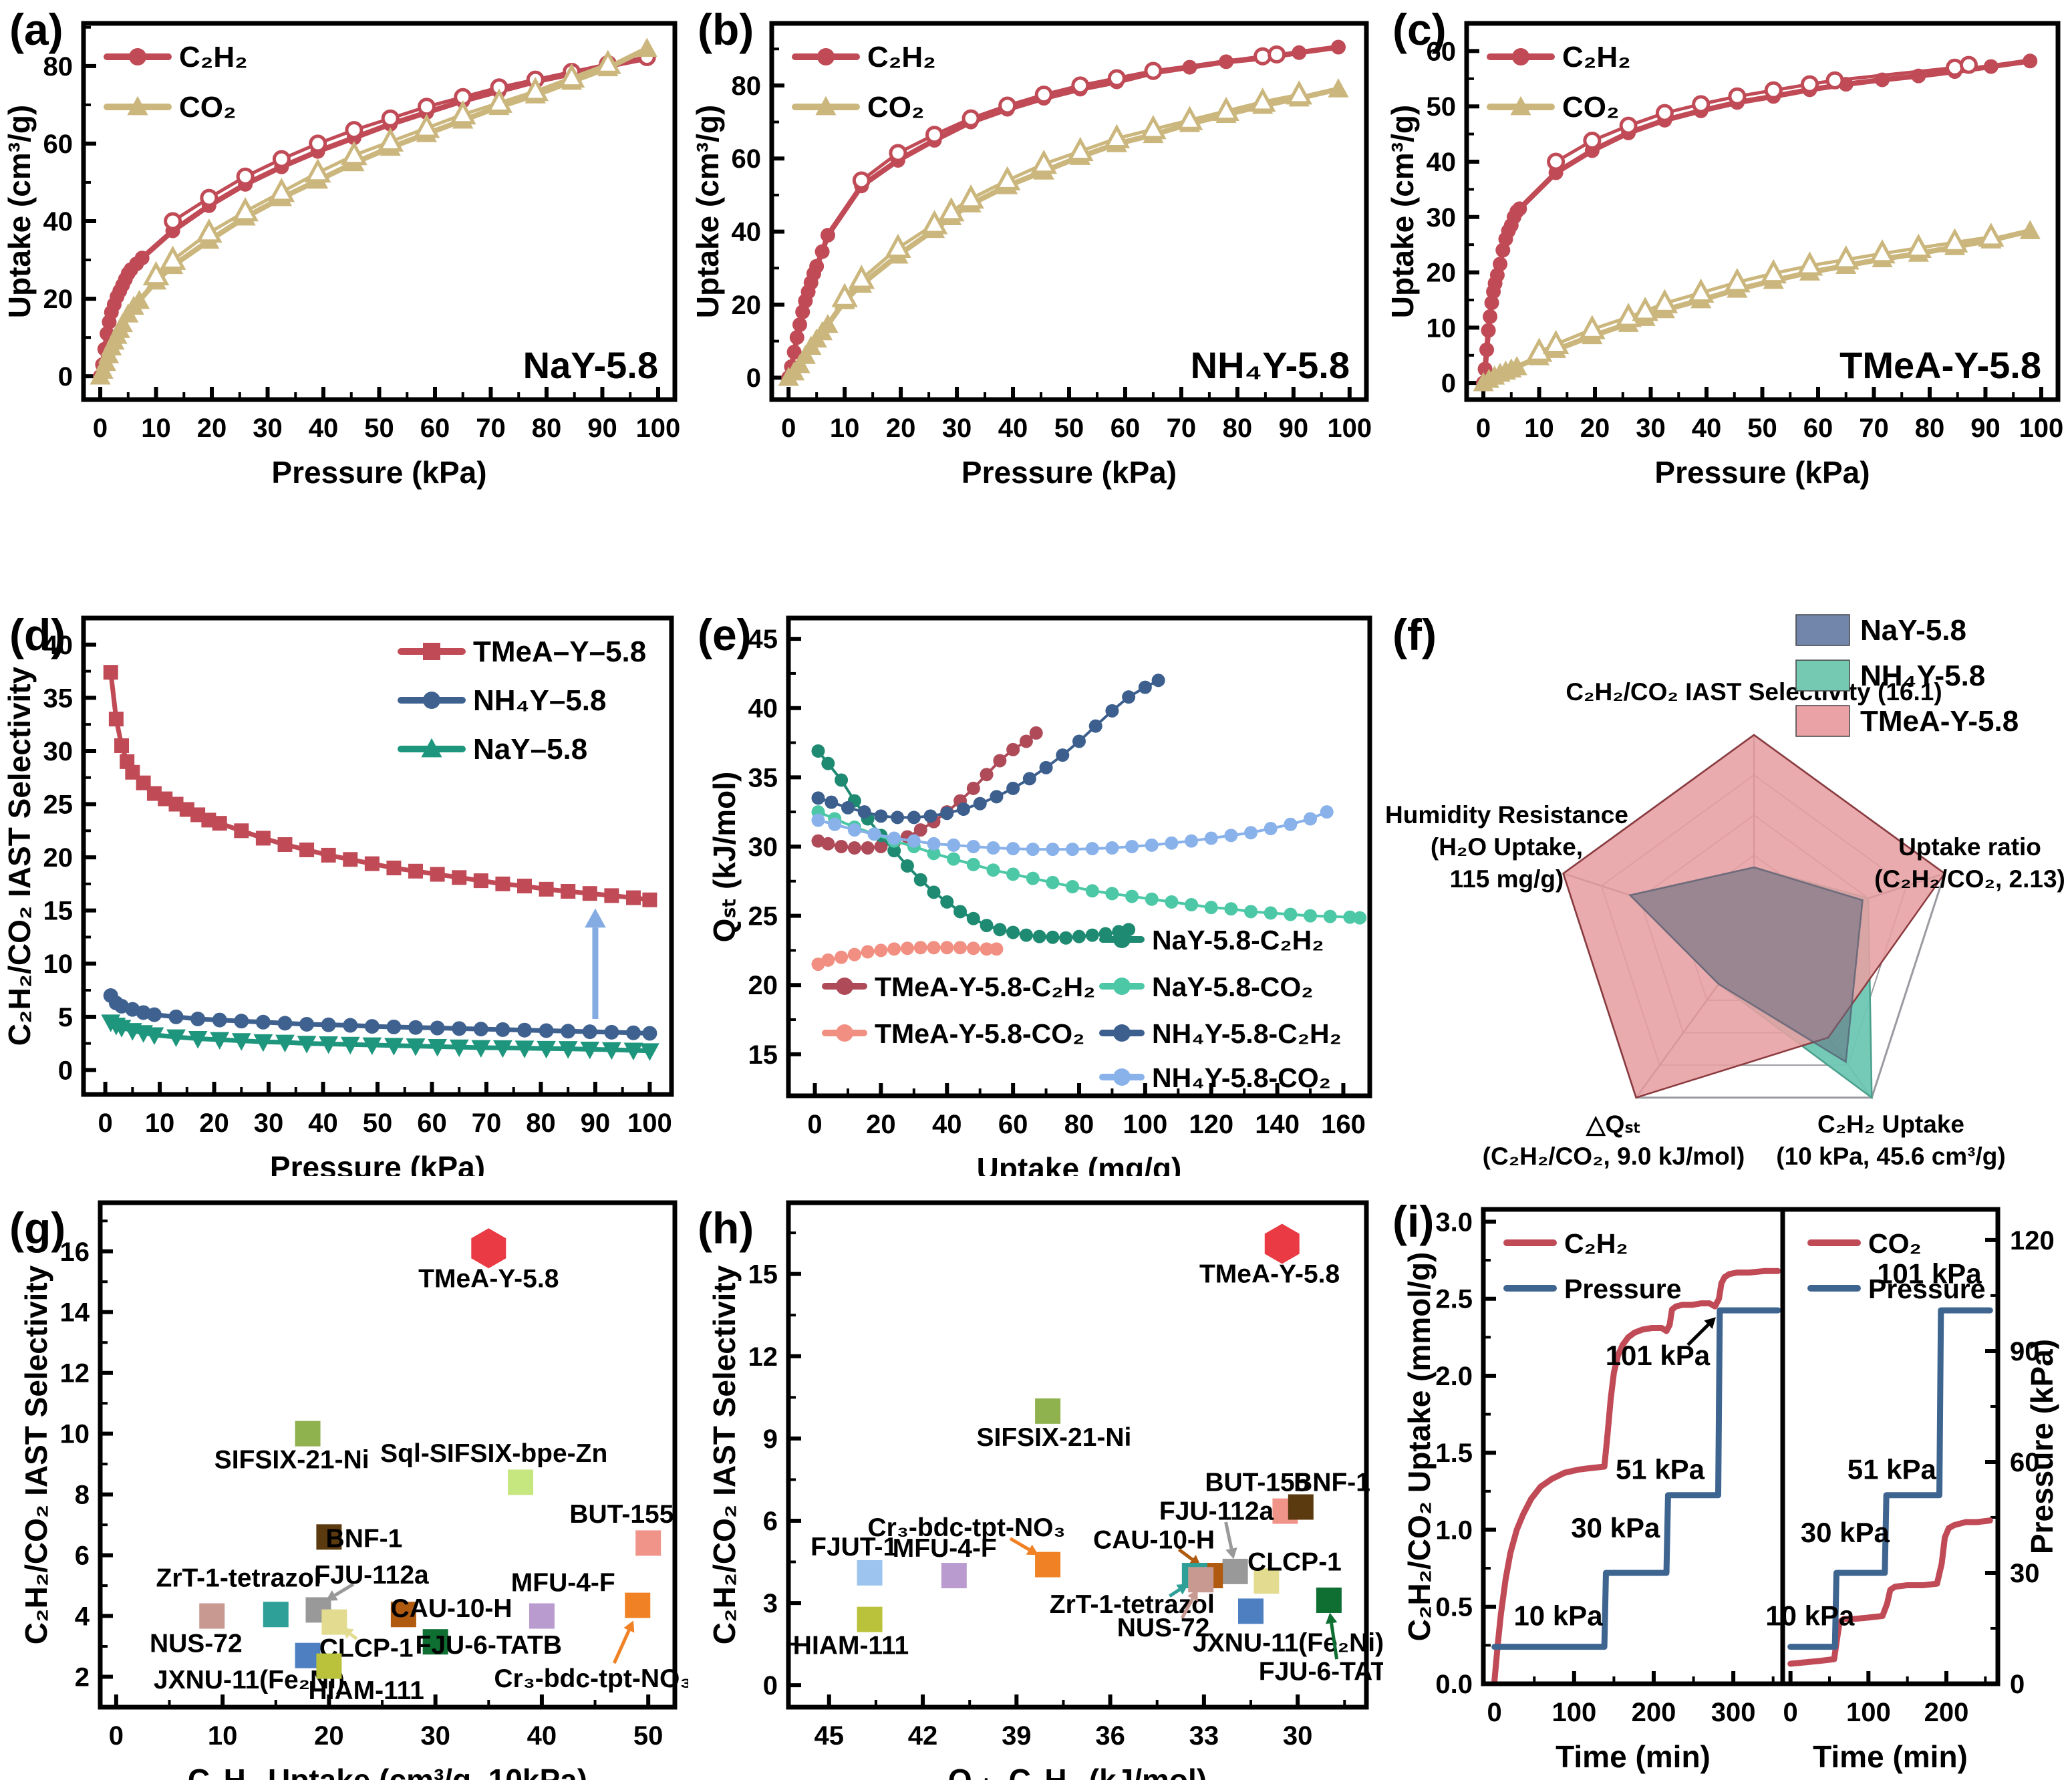 The image size is (2072, 1780). Describe the element at coordinates (1454, 1376) in the screenshot. I see `svg-text: 2.0` at that location.